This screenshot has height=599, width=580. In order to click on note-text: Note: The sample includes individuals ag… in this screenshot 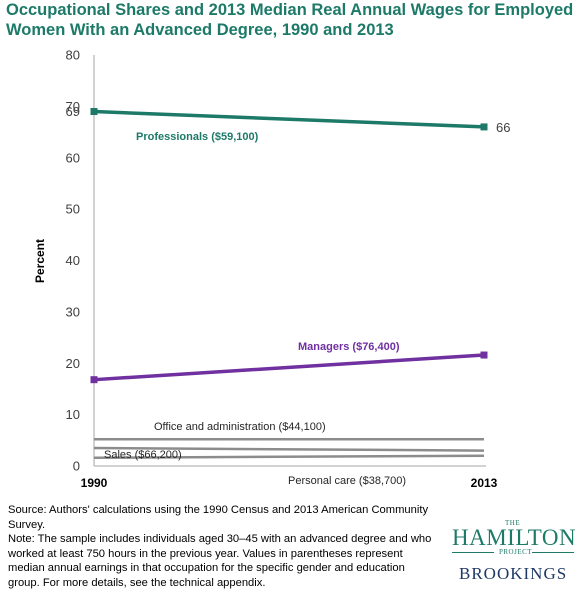, I will do `click(220, 561)`.